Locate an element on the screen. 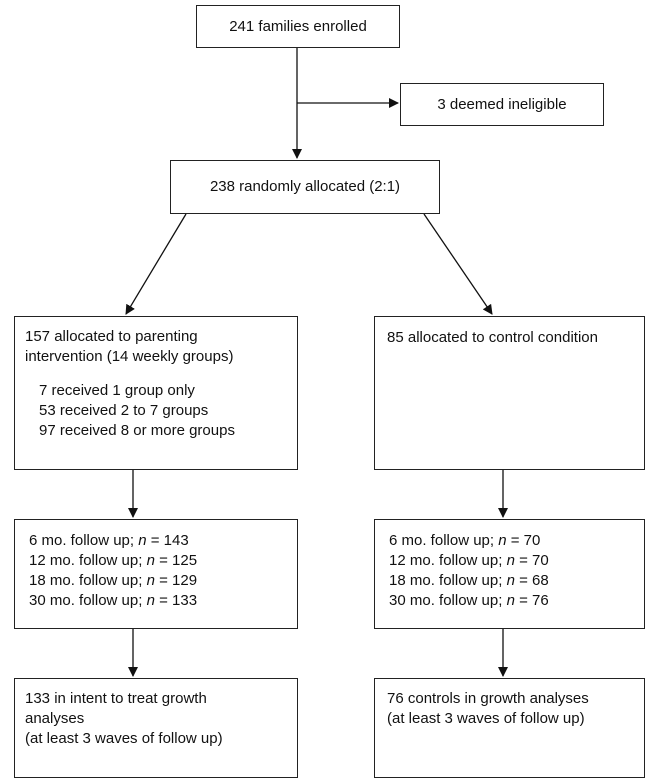 The width and height of the screenshot is (659, 778). control-analysis-line-2: (at least 3 waves of follow up) is located at coordinates (486, 718).